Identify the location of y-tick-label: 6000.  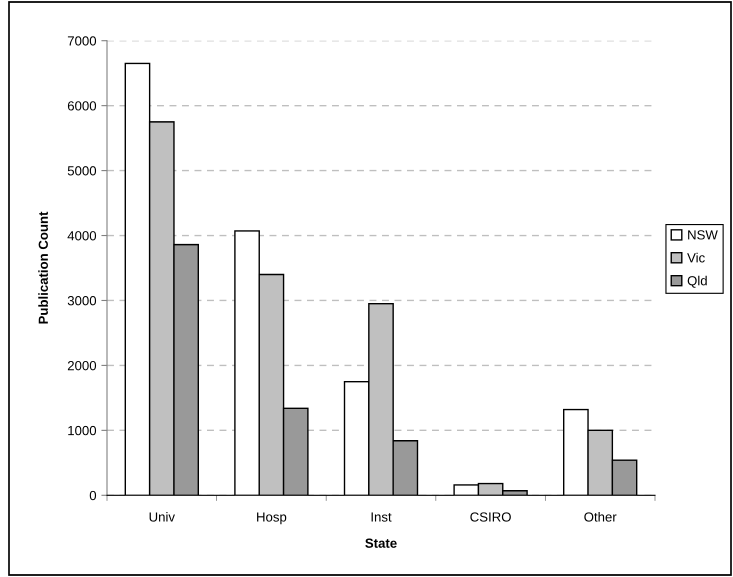
(82, 106).